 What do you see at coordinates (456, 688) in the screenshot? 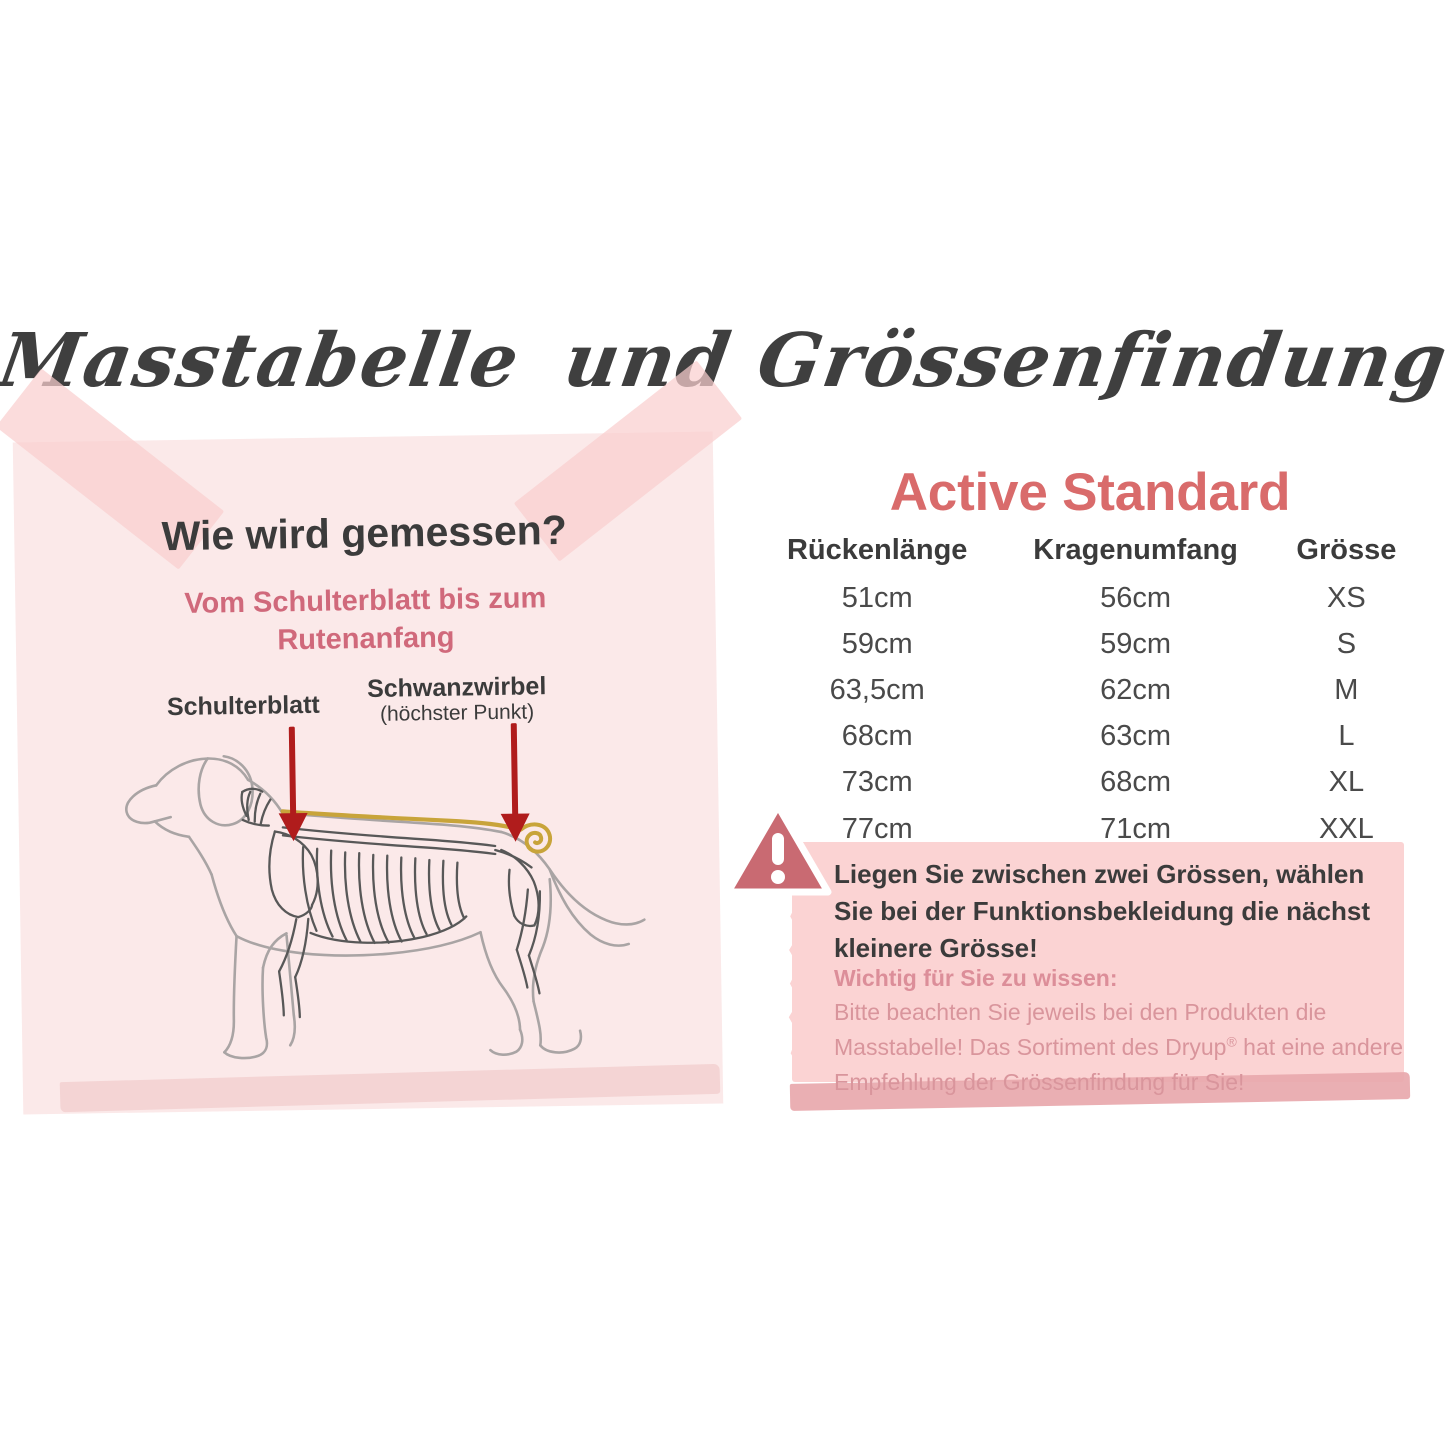
I see `diagram-label-tail-main: Schwanzwirbel` at bounding box center [456, 688].